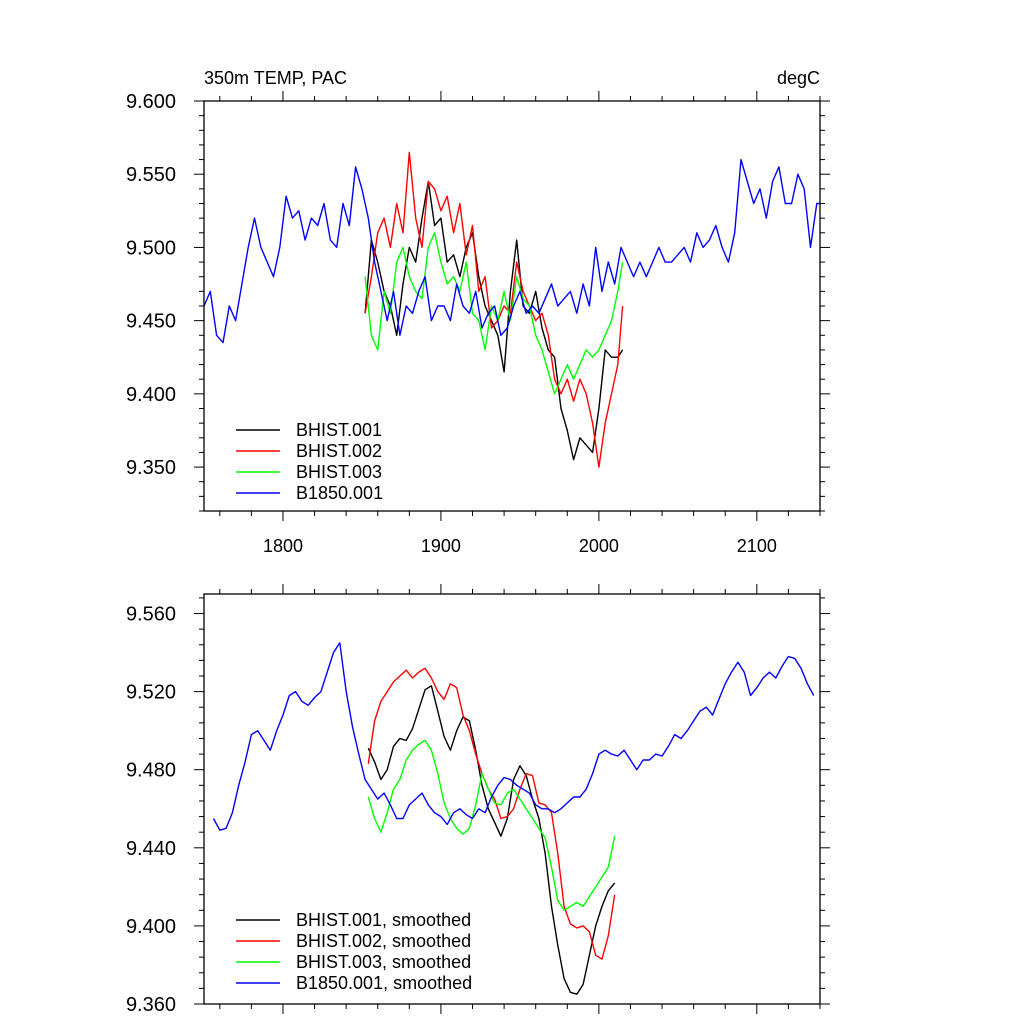  What do you see at coordinates (441, 546) in the screenshot?
I see `x-tick-label: 1900` at bounding box center [441, 546].